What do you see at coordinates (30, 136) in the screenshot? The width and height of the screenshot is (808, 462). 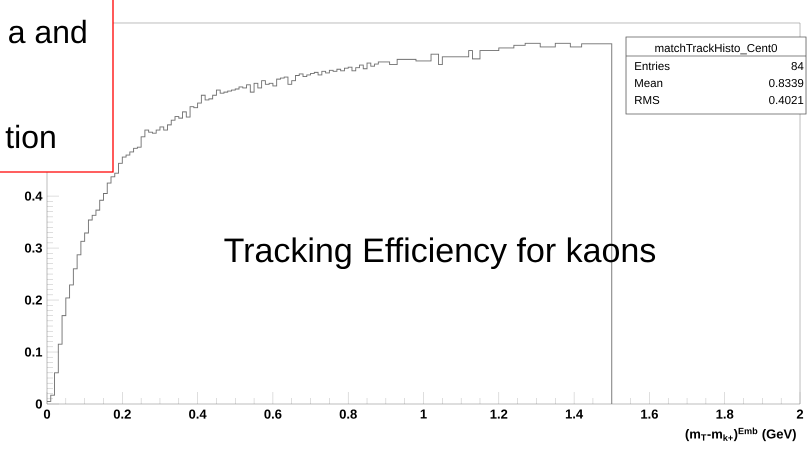 I see `annotation: tion` at bounding box center [30, 136].